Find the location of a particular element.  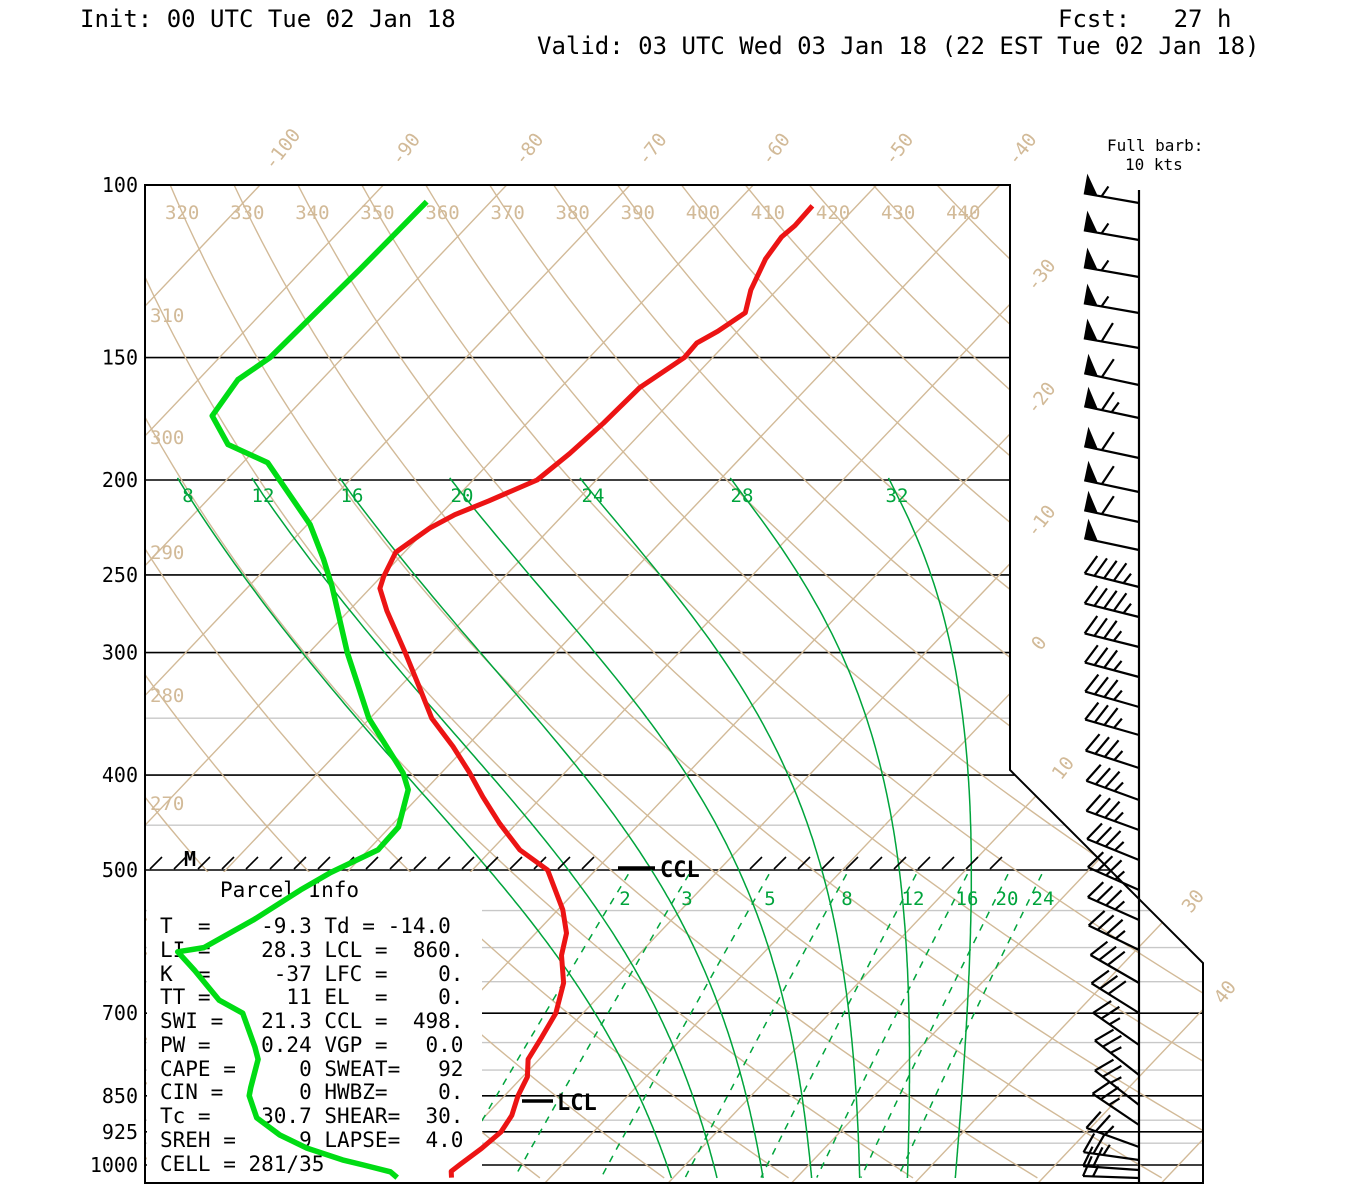

theta-top-label: 330 is located at coordinates (247, 213).